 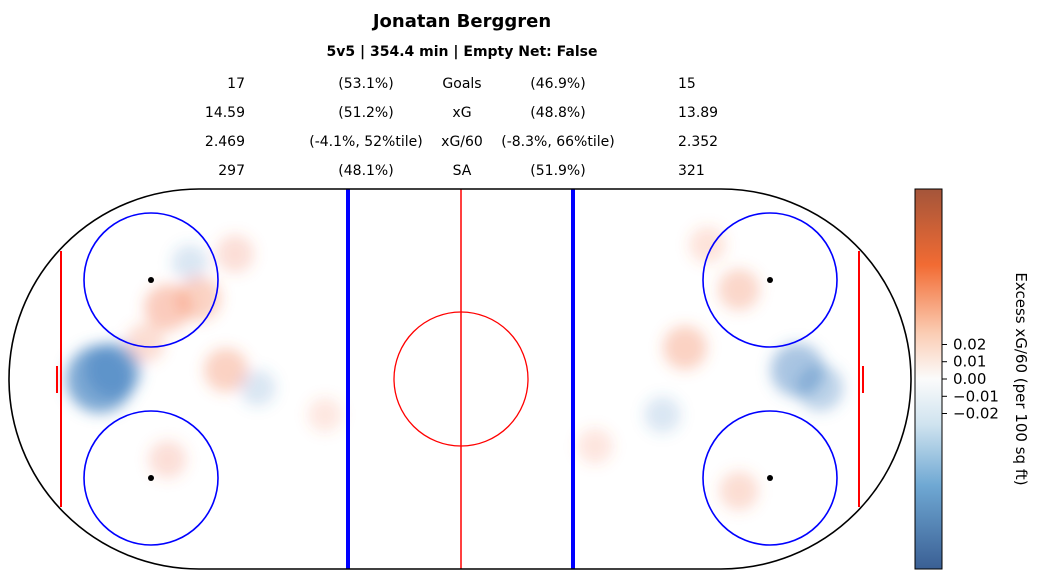 What do you see at coordinates (225, 113) in the screenshot?
I see `stat-left-value: 14.59` at bounding box center [225, 113].